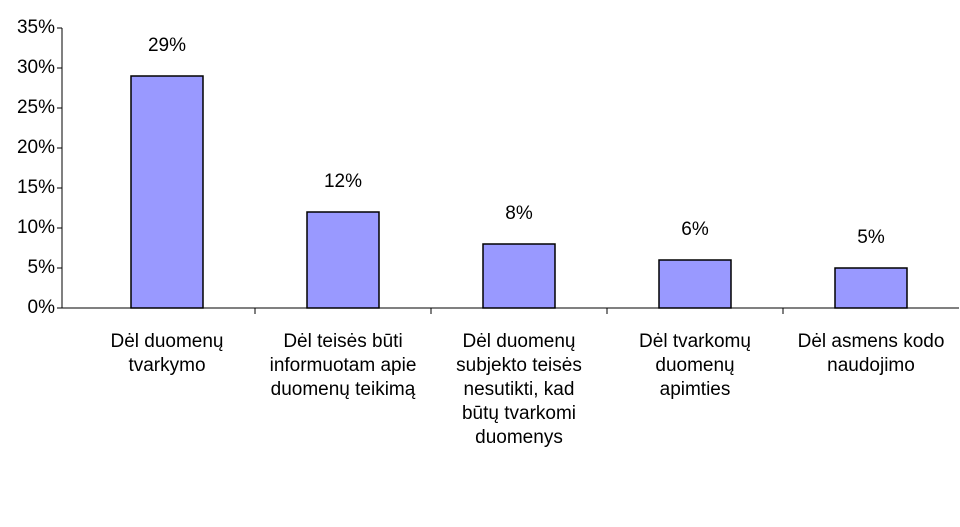 The height and width of the screenshot is (527, 960). Describe the element at coordinates (167, 353) in the screenshot. I see `x-tick-label: Dėl duomenų tvarkymo` at that location.